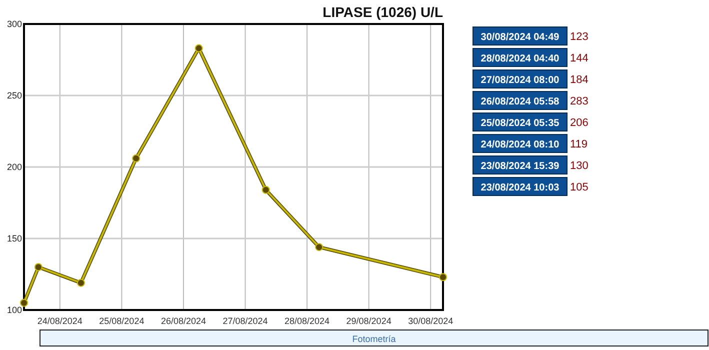 This screenshot has width=709, height=350. What do you see at coordinates (307, 321) in the screenshot?
I see `x-tick-label: 28/08/2024` at bounding box center [307, 321].